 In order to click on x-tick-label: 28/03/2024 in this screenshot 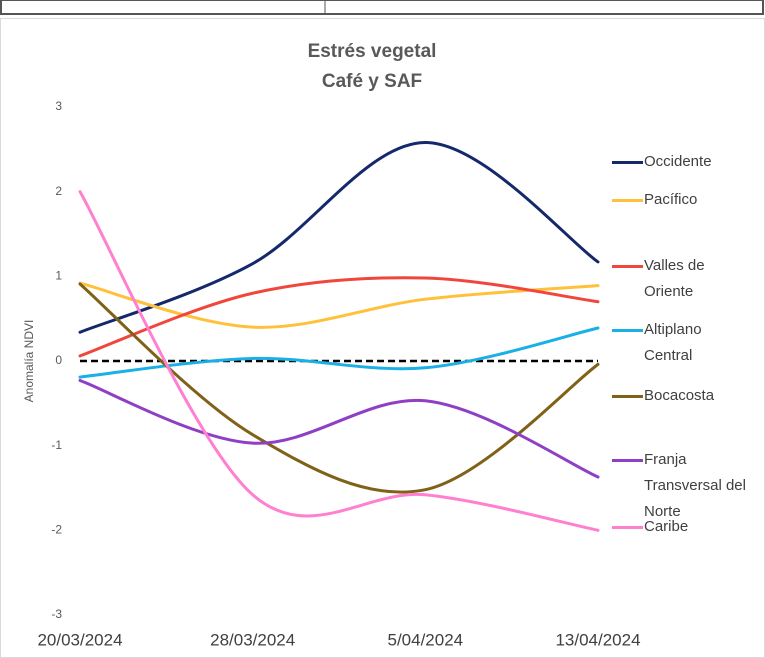, I will do `click(252, 639)`.